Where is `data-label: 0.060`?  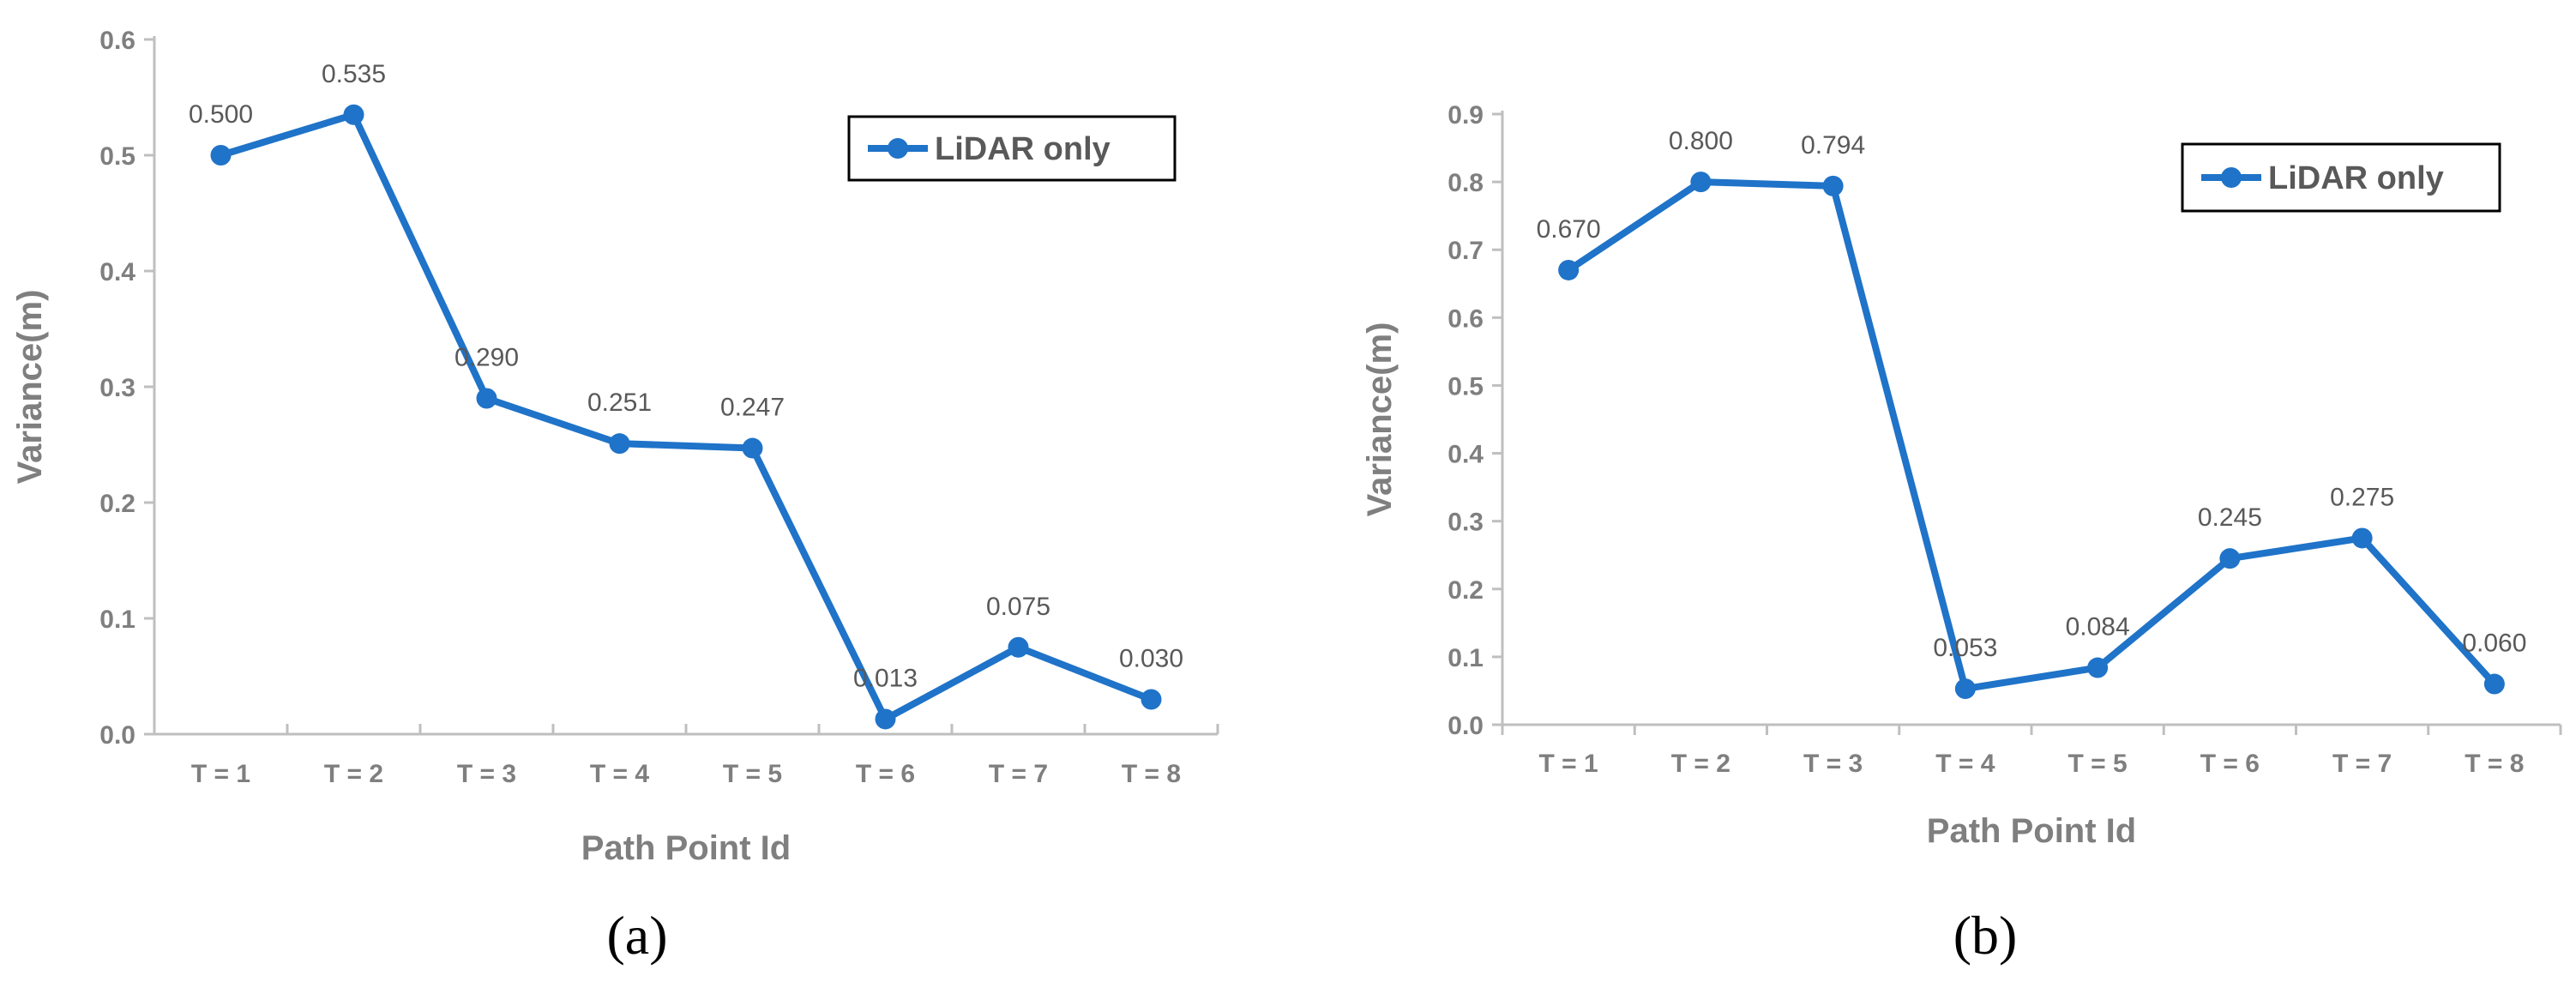
data-label: 0.060 is located at coordinates (2494, 644).